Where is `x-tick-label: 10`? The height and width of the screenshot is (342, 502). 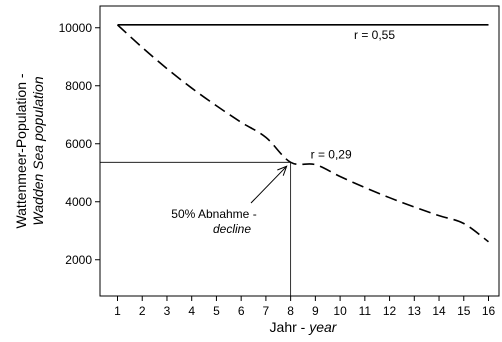 x-tick-label: 10 is located at coordinates (340, 311).